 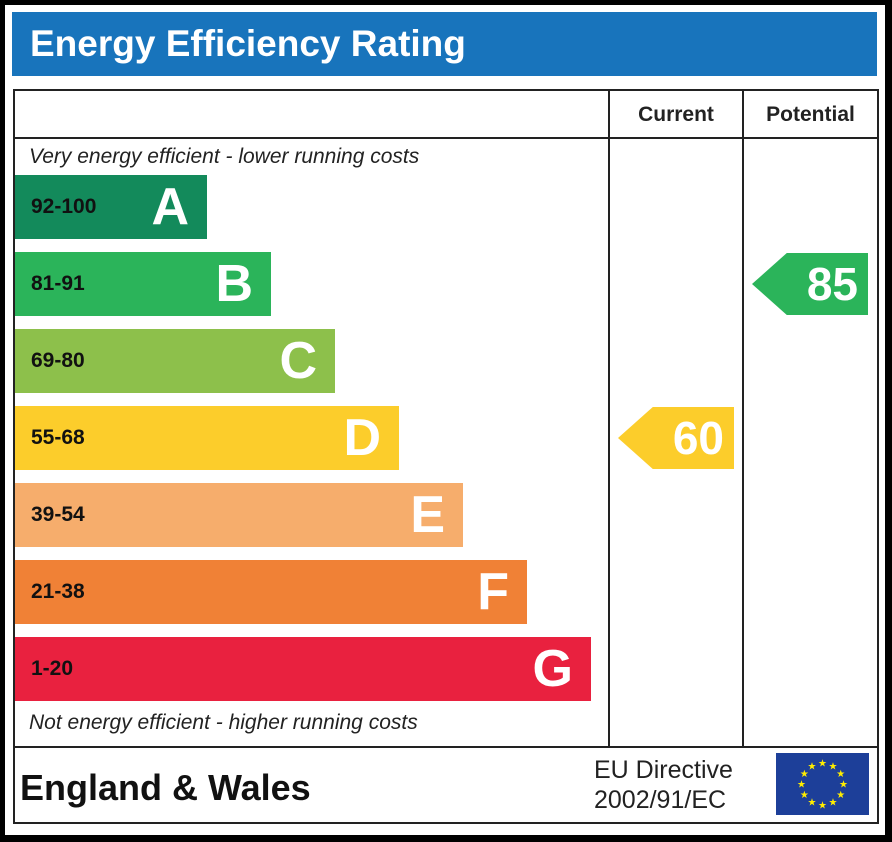 What do you see at coordinates (663, 785) in the screenshot?
I see `eu-directive: EU Directive 2002/91/EC` at bounding box center [663, 785].